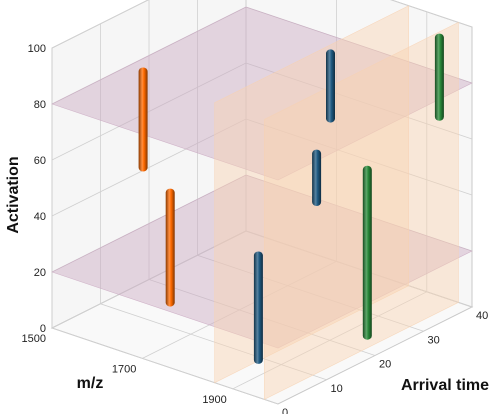  What do you see at coordinates (385, 365) in the screenshot?
I see `y-tick-label: 20` at bounding box center [385, 365].